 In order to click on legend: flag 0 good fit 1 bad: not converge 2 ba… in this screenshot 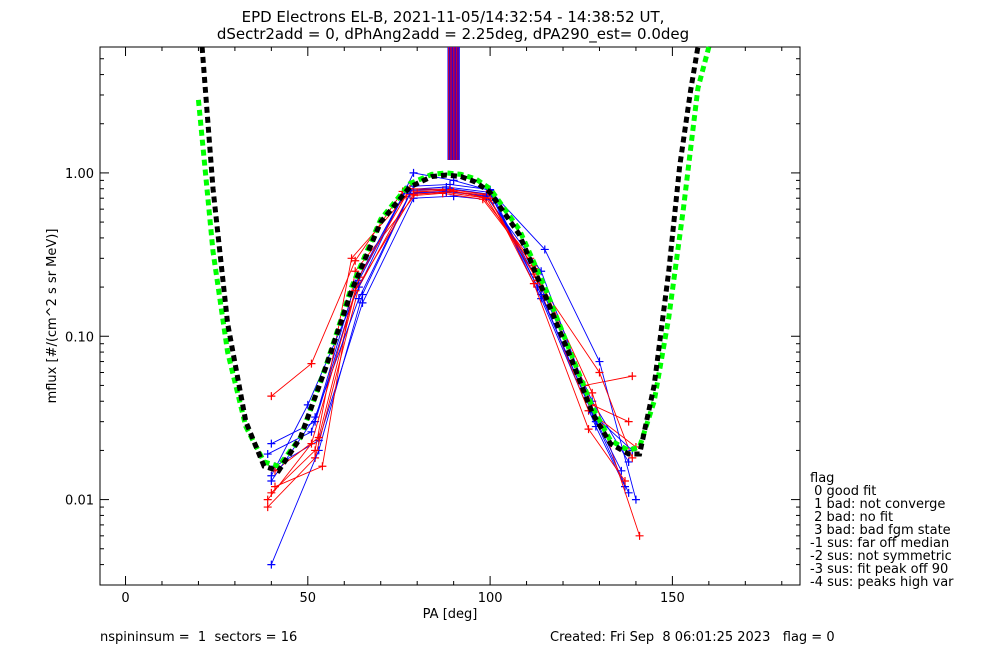, I will do `click(882, 530)`.